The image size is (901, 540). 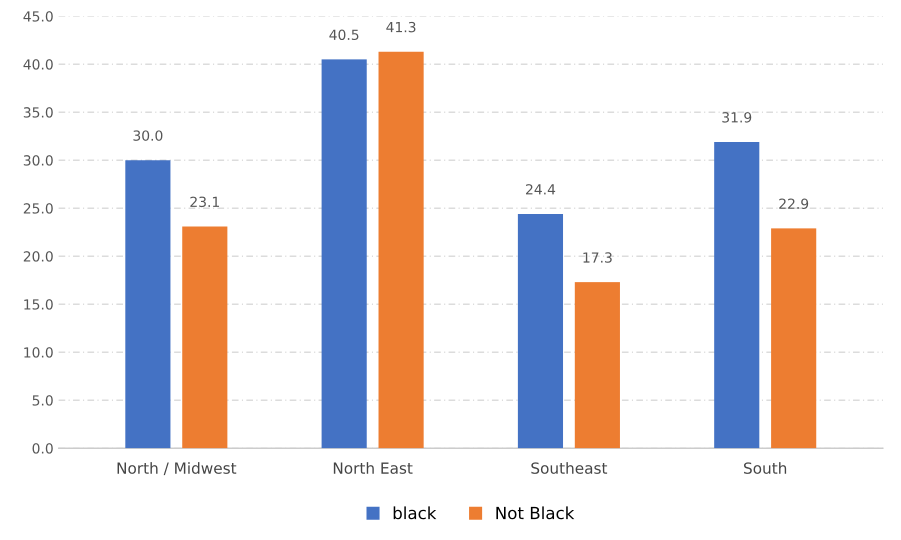 I want to click on y-tick-label: 15.0, so click(x=38, y=304).